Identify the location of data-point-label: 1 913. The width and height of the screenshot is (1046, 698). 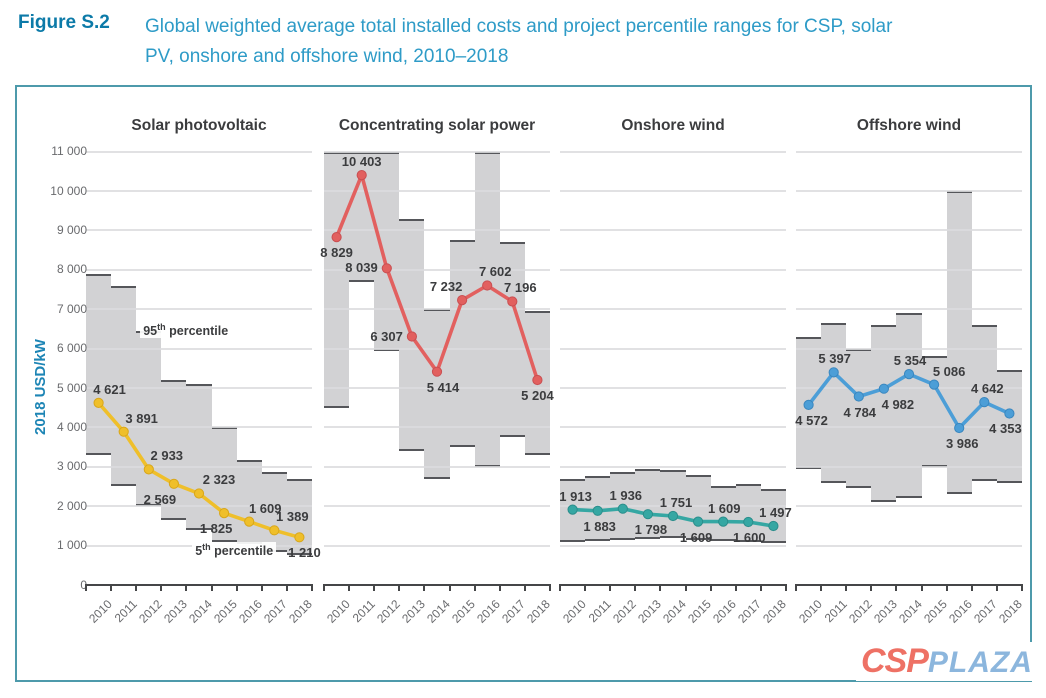
(575, 496).